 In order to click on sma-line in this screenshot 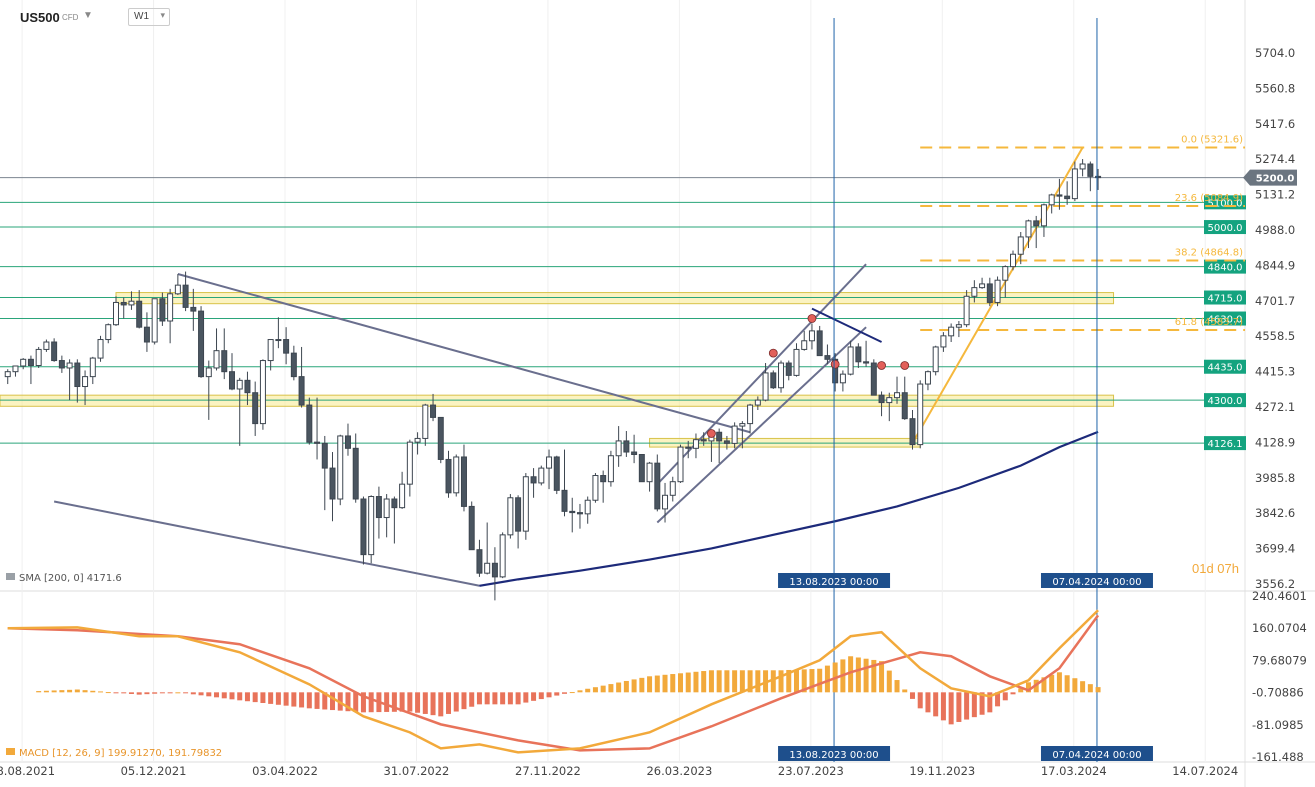, I will do `click(789, 508)`.